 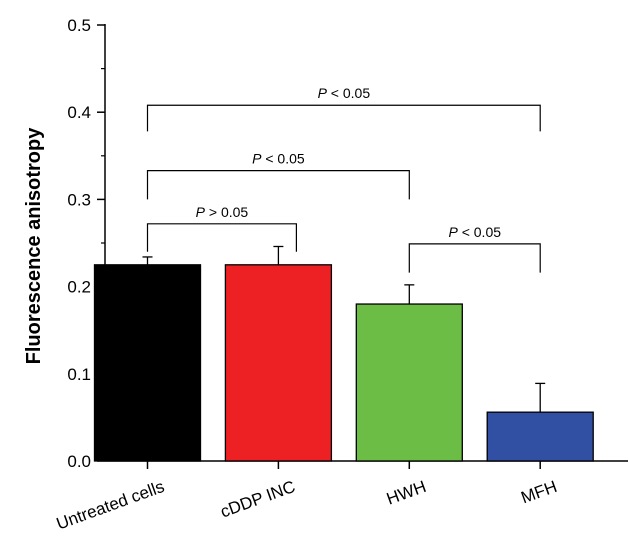 I want to click on x-tick-label: HWH, so click(x=406, y=493).